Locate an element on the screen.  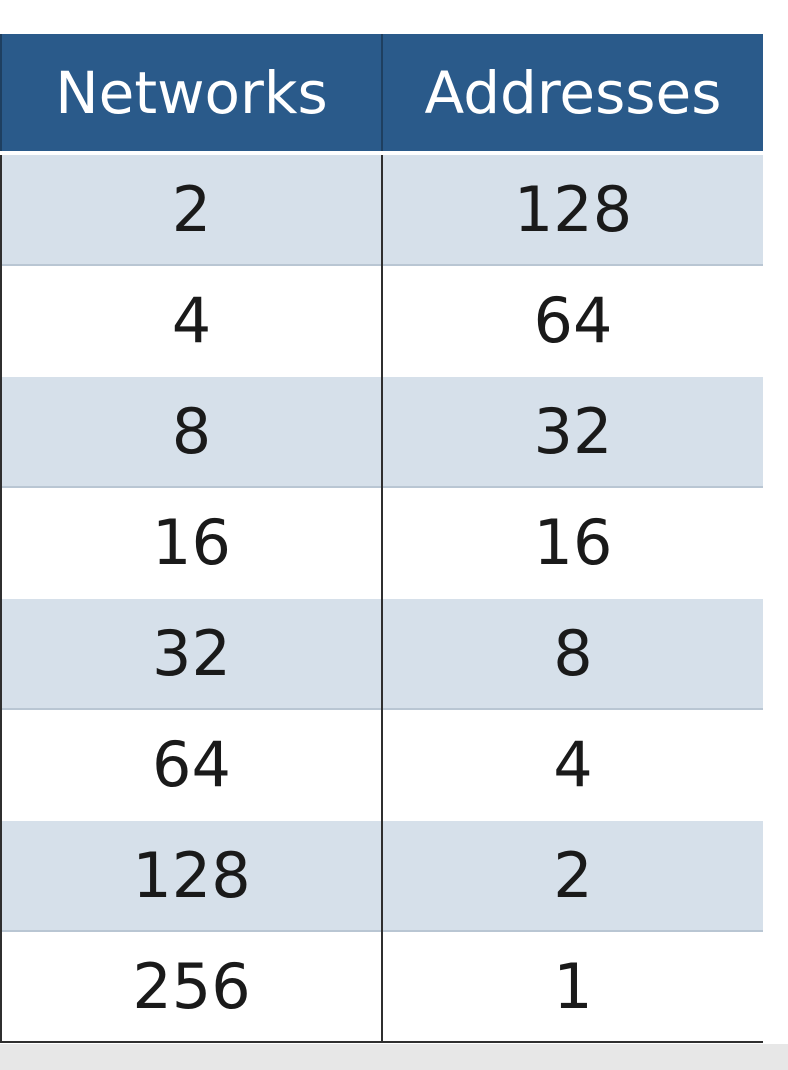
cell-networks: 32 is located at coordinates (191, 653).